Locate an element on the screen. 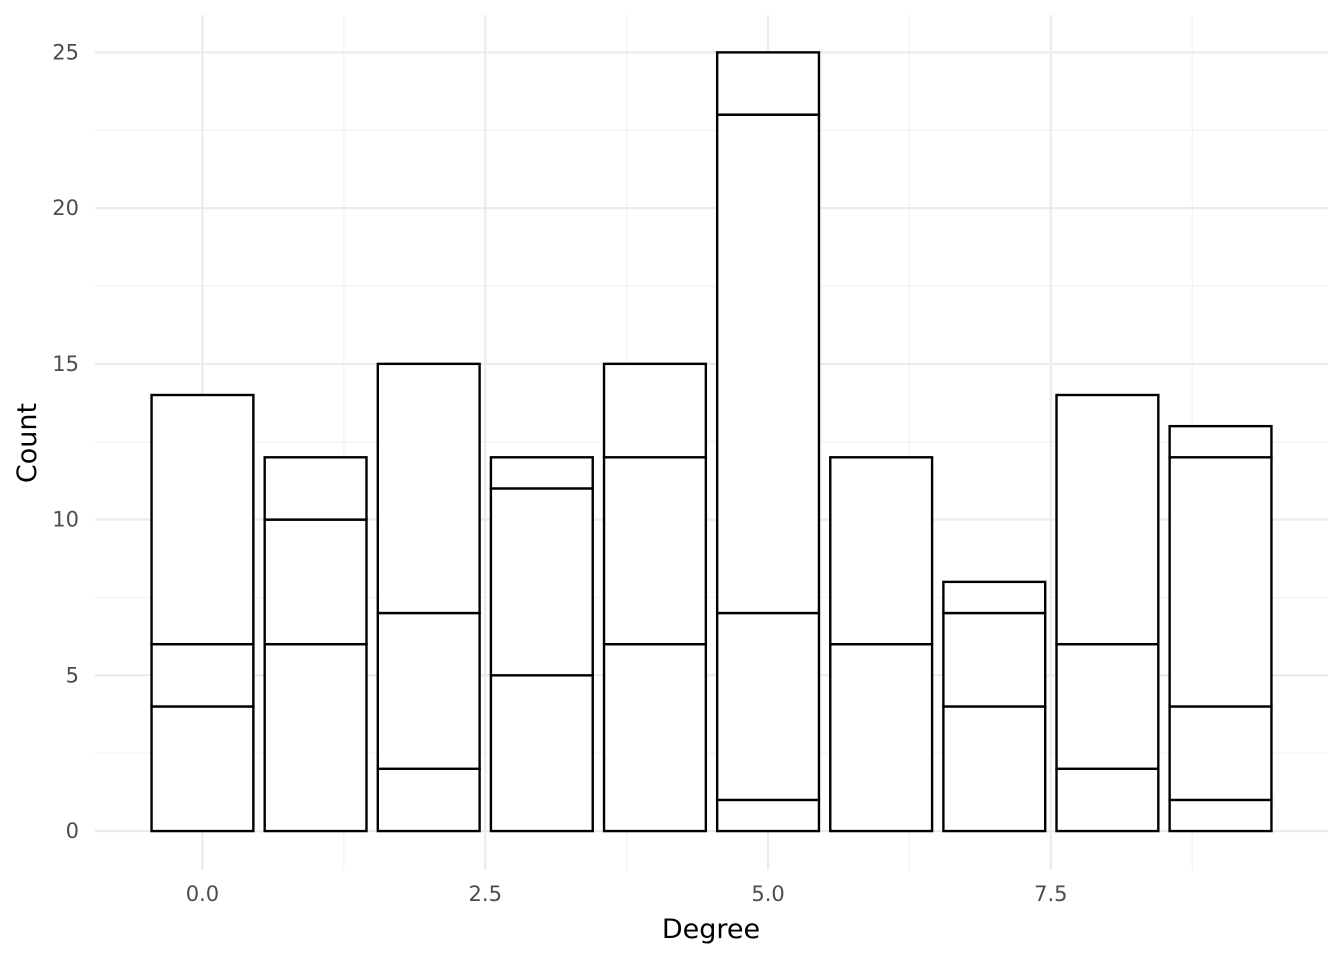 This screenshot has width=1344, height=960. y-tick-label: 0 is located at coordinates (72, 831).